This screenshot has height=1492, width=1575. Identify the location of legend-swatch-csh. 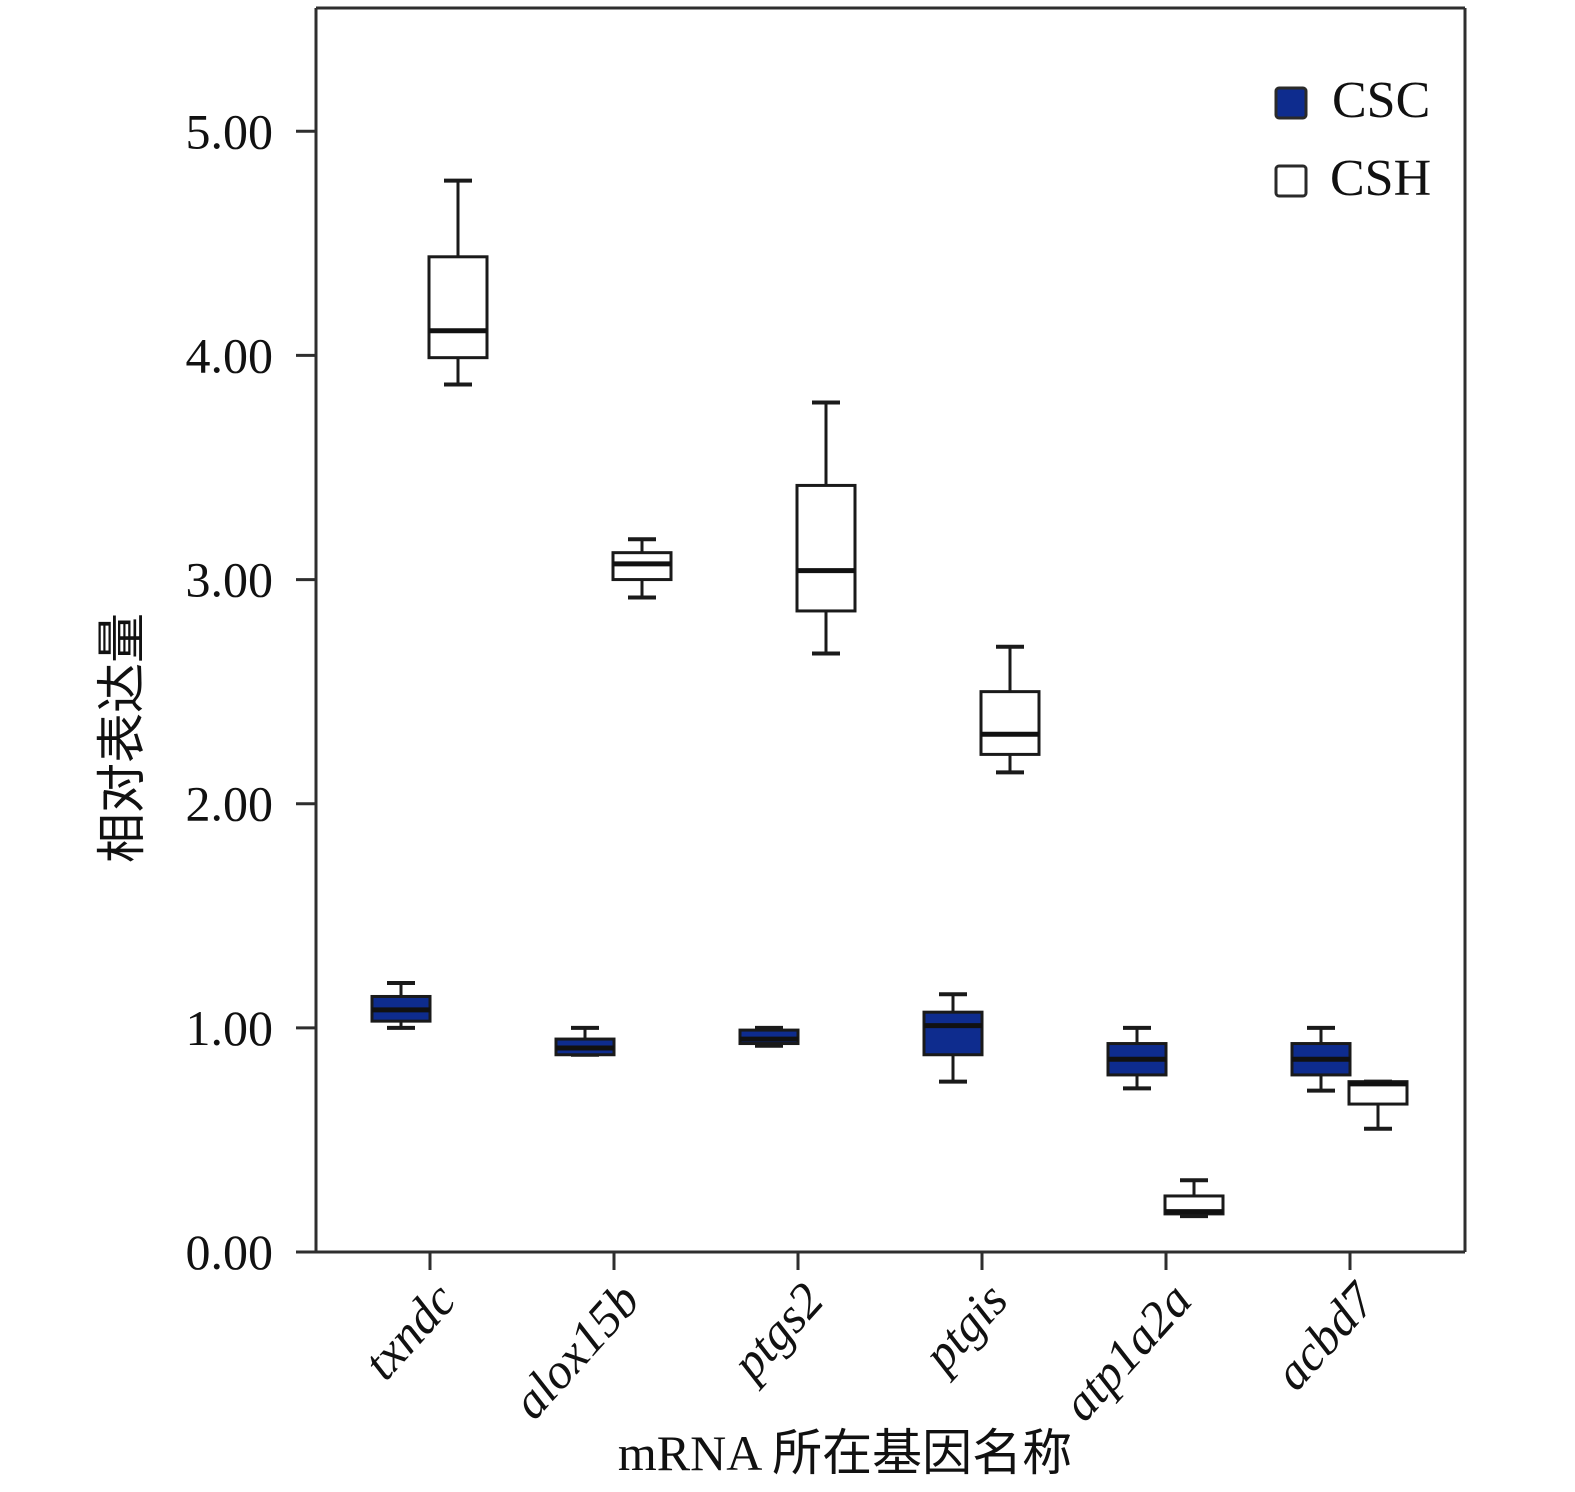
(1291, 181).